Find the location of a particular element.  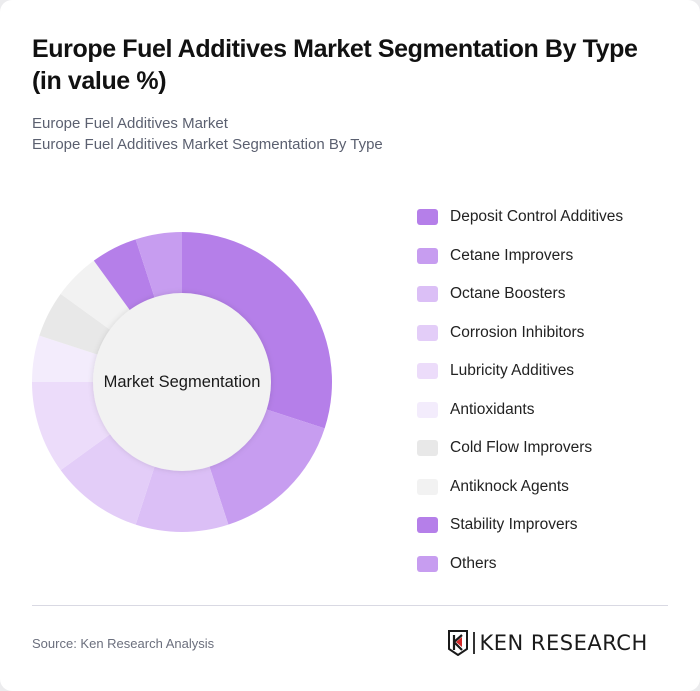

legend-item-deposit-control-additives: Deposit Control Additives is located at coordinates (520, 217).